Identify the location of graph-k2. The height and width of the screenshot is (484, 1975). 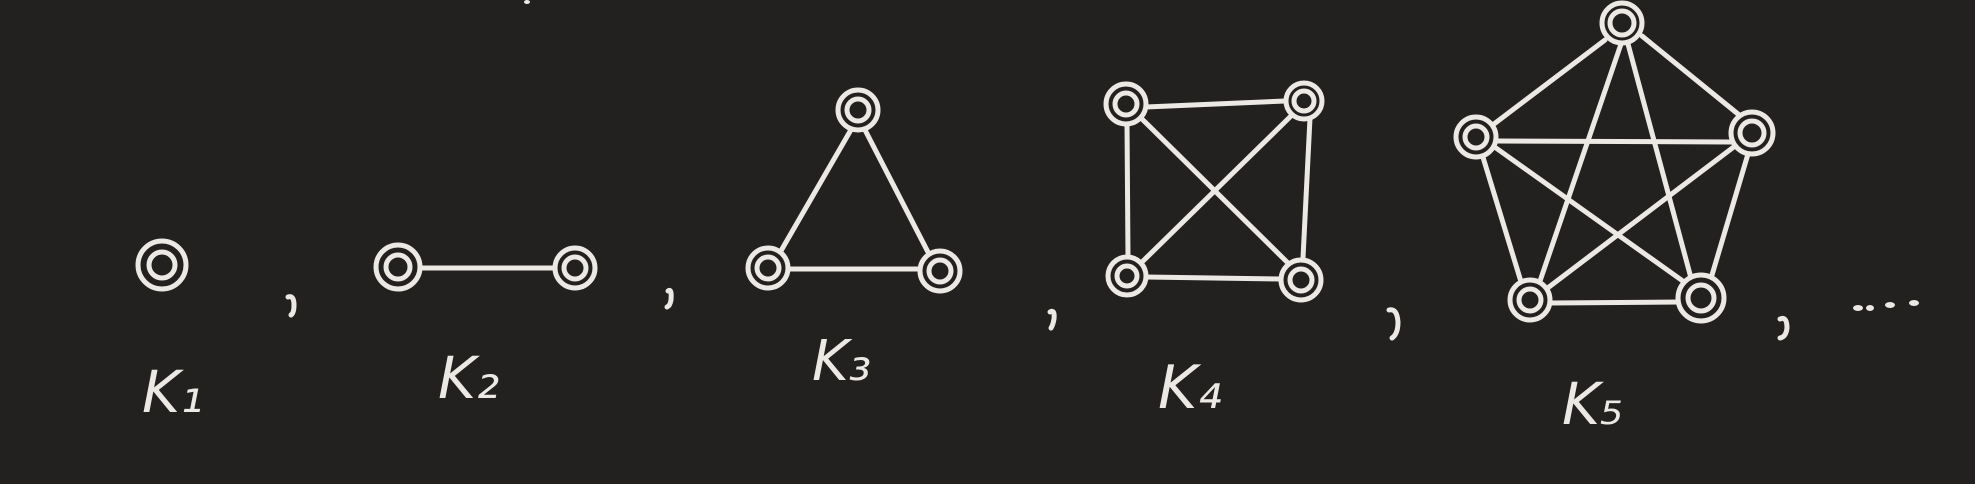
(485, 267).